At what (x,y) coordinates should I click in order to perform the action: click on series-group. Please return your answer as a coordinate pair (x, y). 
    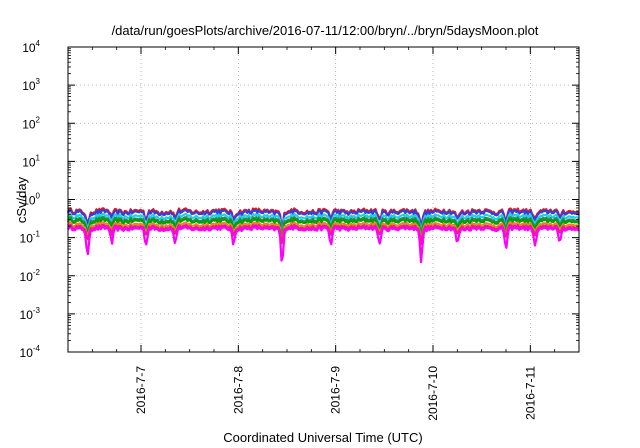
    Looking at the image, I should click on (323, 235).